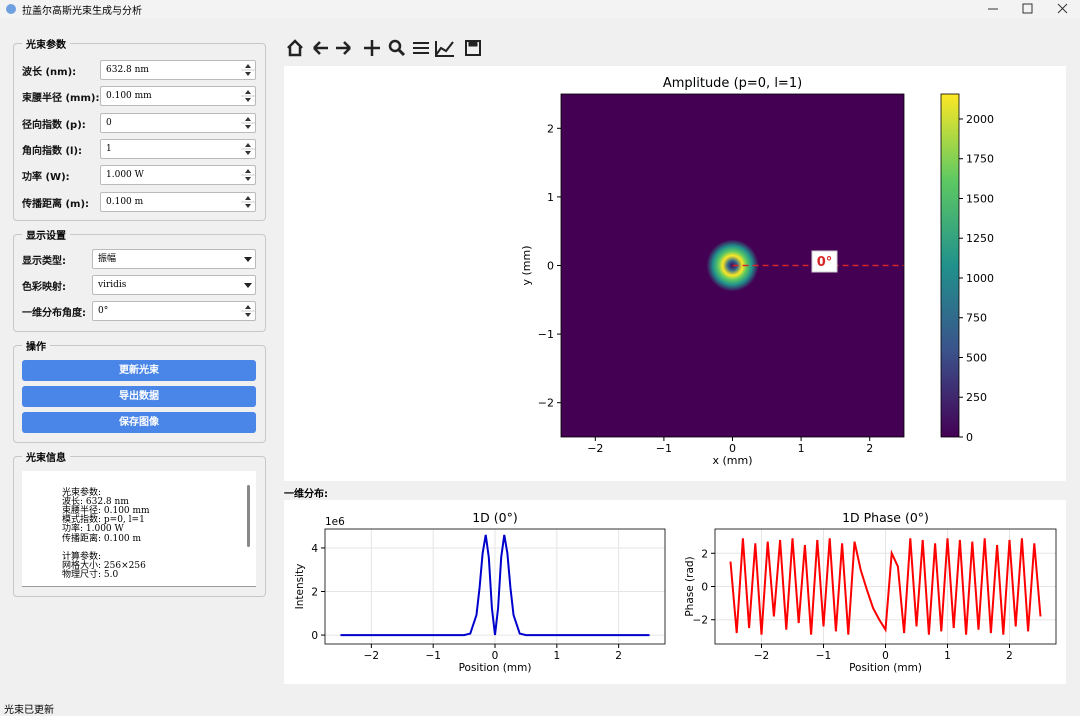 This screenshot has width=1080, height=716. What do you see at coordinates (46, 178) in the screenshot?
I see `field-label: 功率 (W):` at bounding box center [46, 178].